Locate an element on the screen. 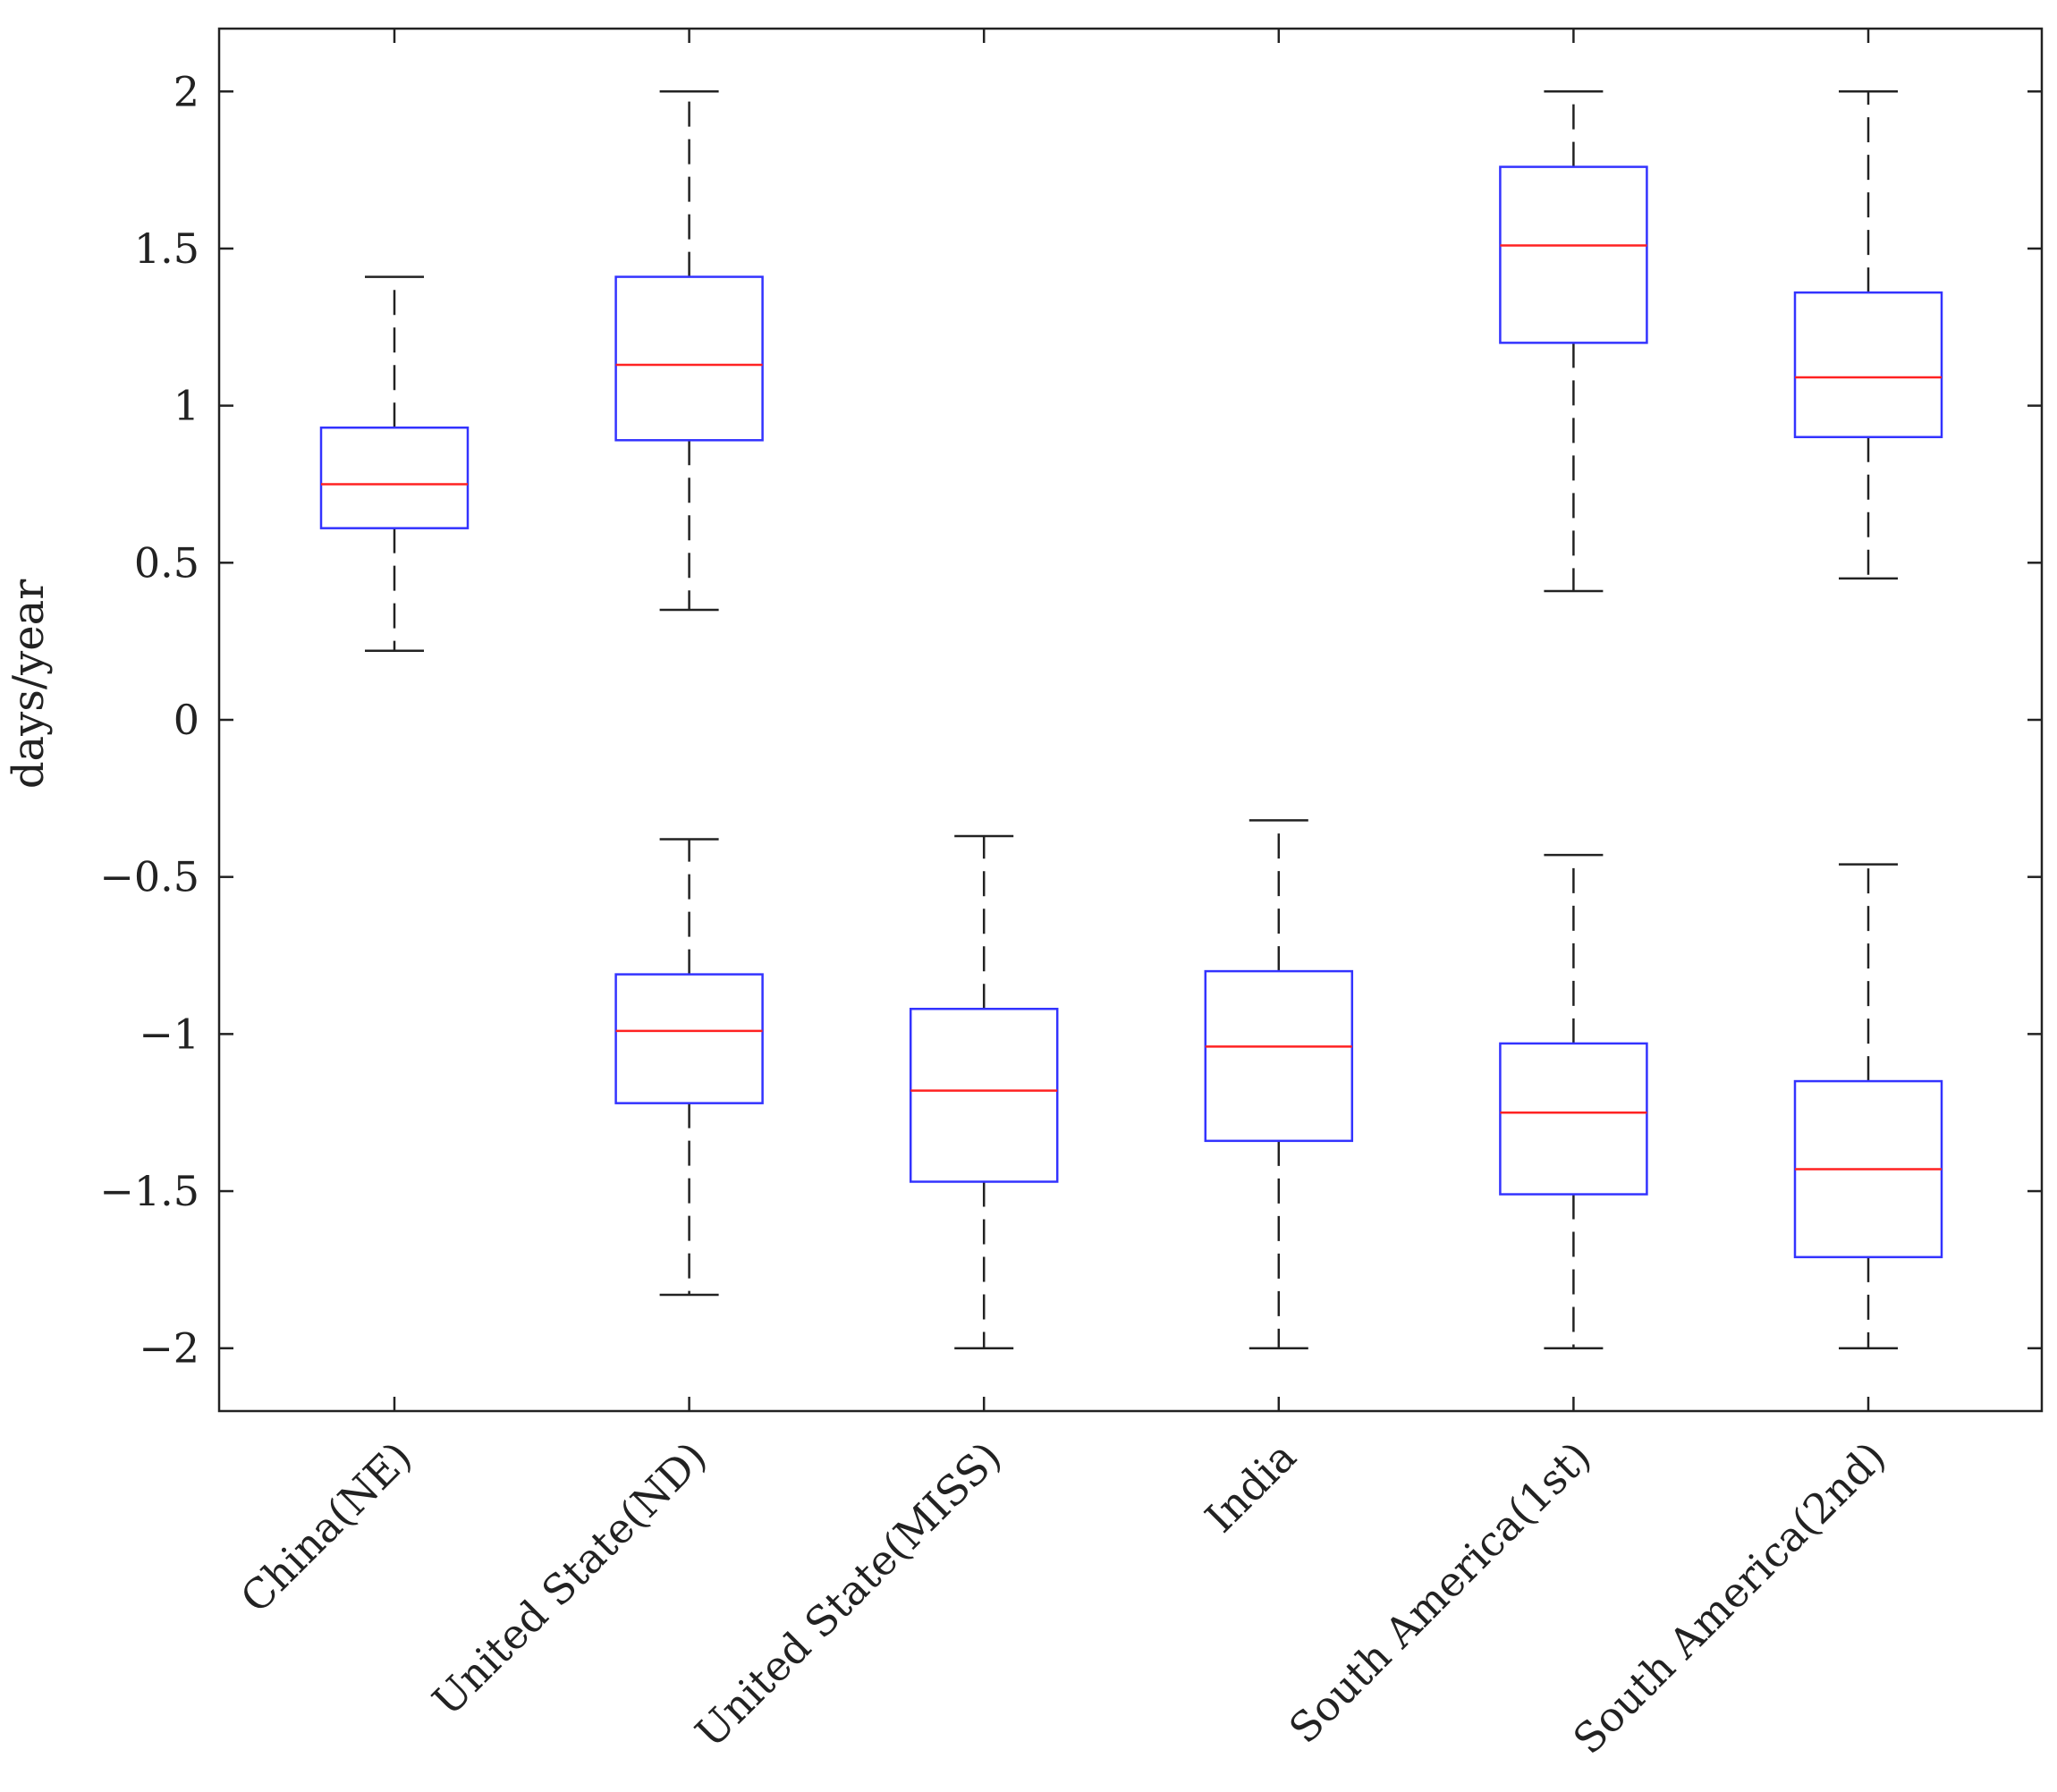  y-axis-label: days/year is located at coordinates (29, 684).